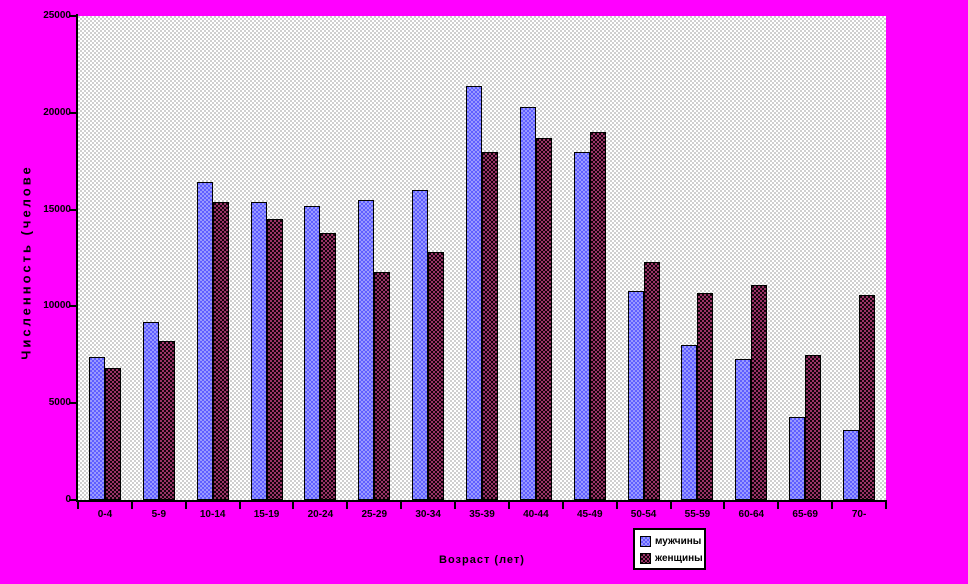  What do you see at coordinates (105, 514) in the screenshot?
I see `x-category-label: 0-4` at bounding box center [105, 514].